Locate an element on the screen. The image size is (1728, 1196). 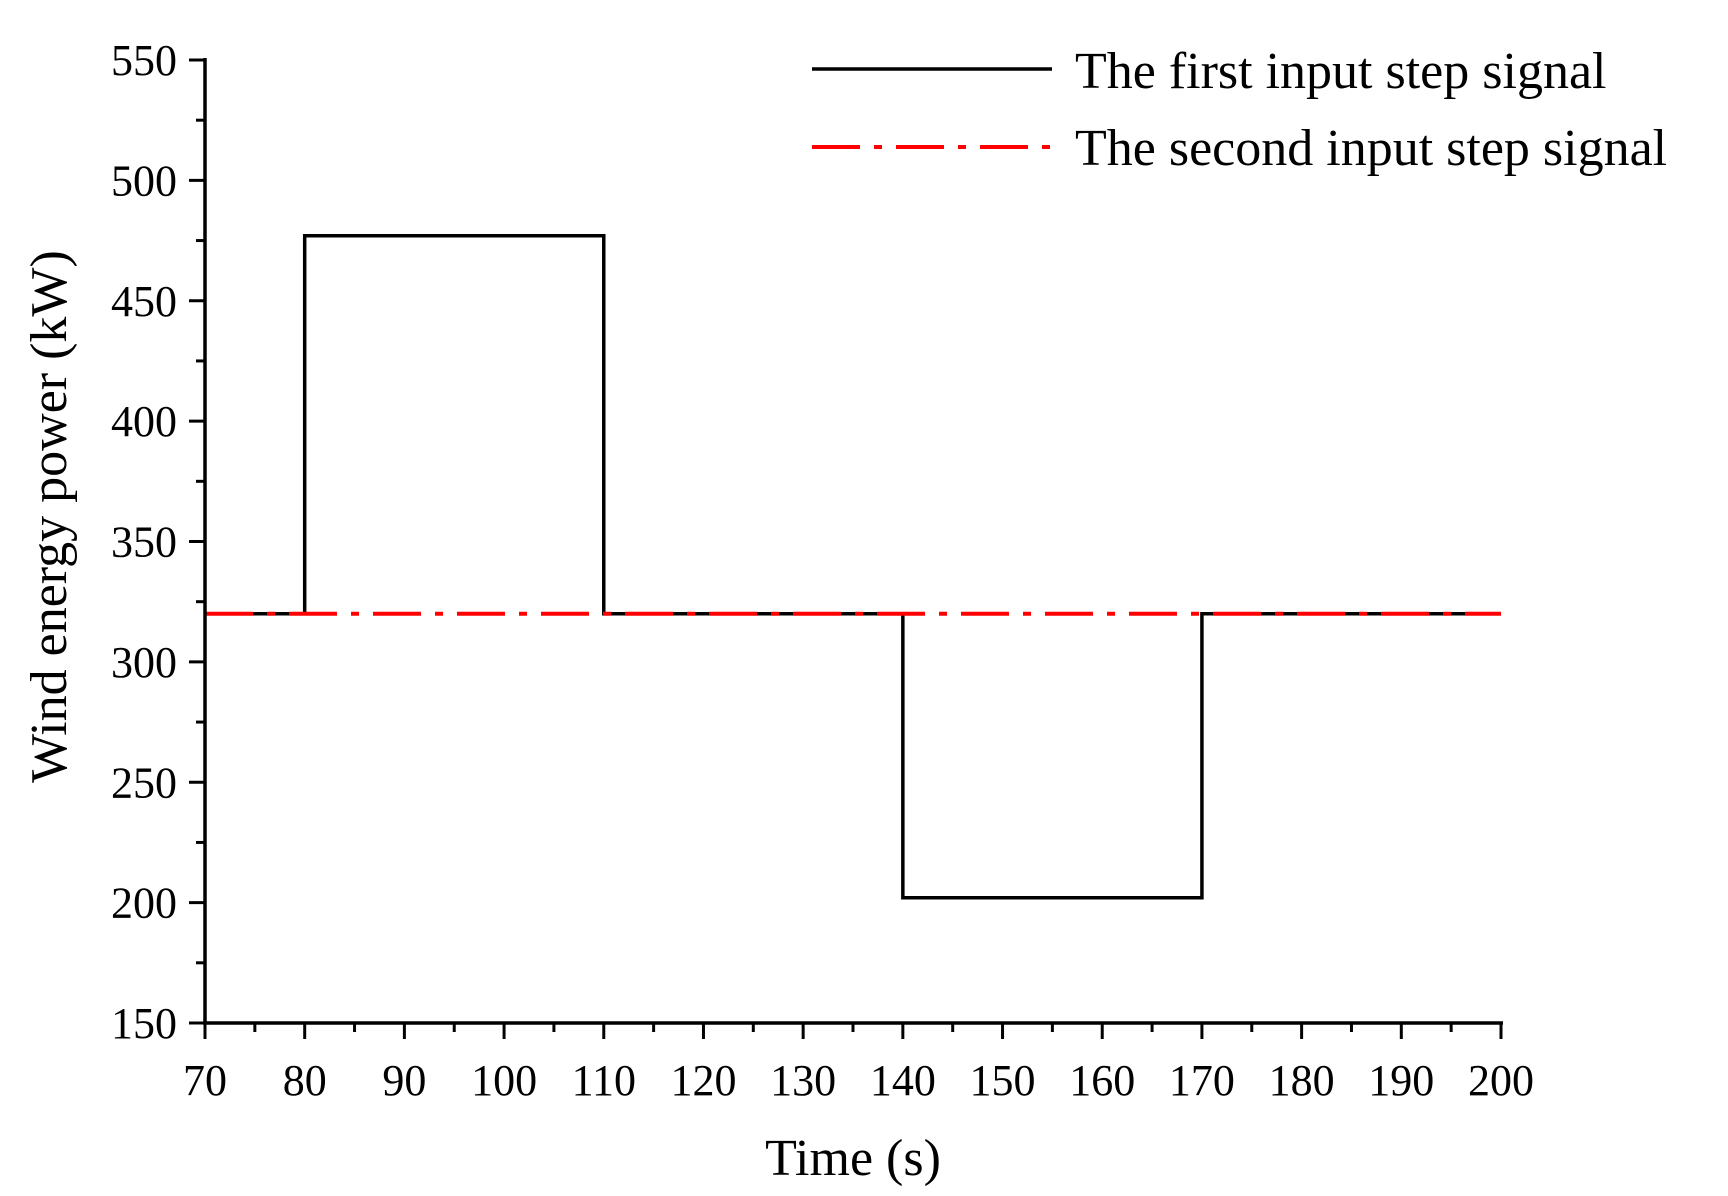
y-axis-title: Wind energy power (kW) is located at coordinates (49, 516).